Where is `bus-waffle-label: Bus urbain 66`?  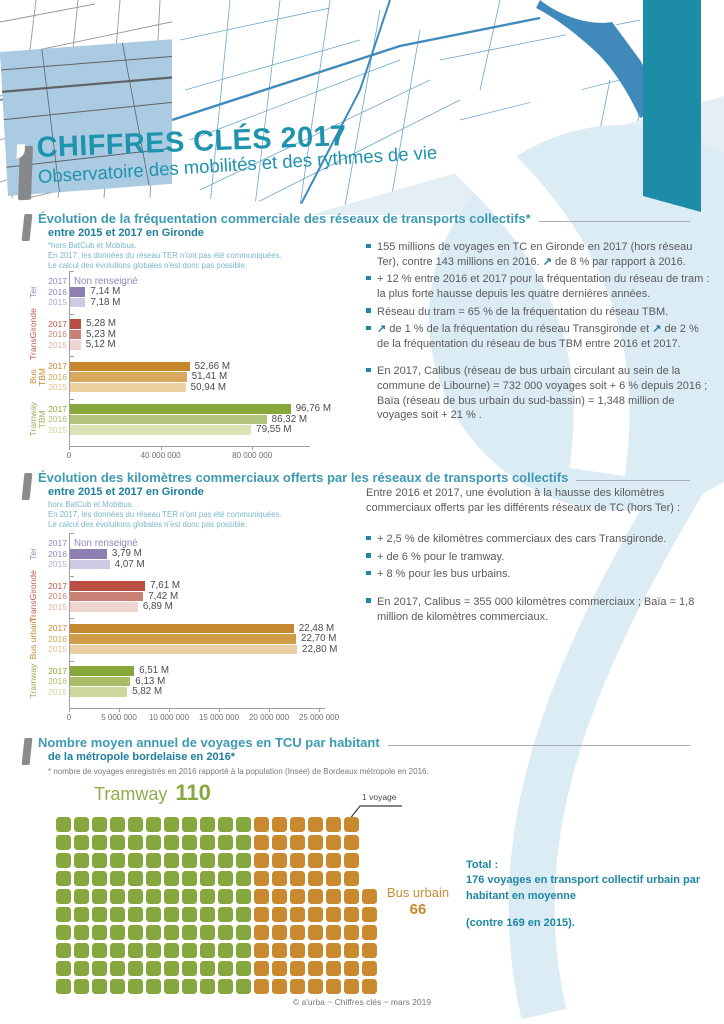
bus-waffle-label: Bus urbain 66 is located at coordinates (418, 901).